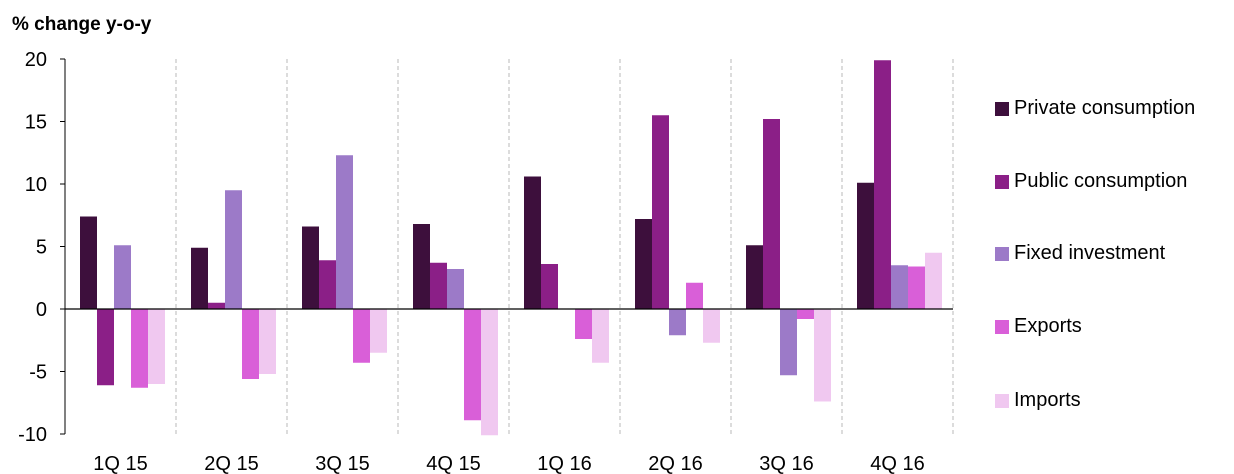 The height and width of the screenshot is (474, 1234). What do you see at coordinates (36, 60) in the screenshot?
I see `y-tick-label: 20` at bounding box center [36, 60].